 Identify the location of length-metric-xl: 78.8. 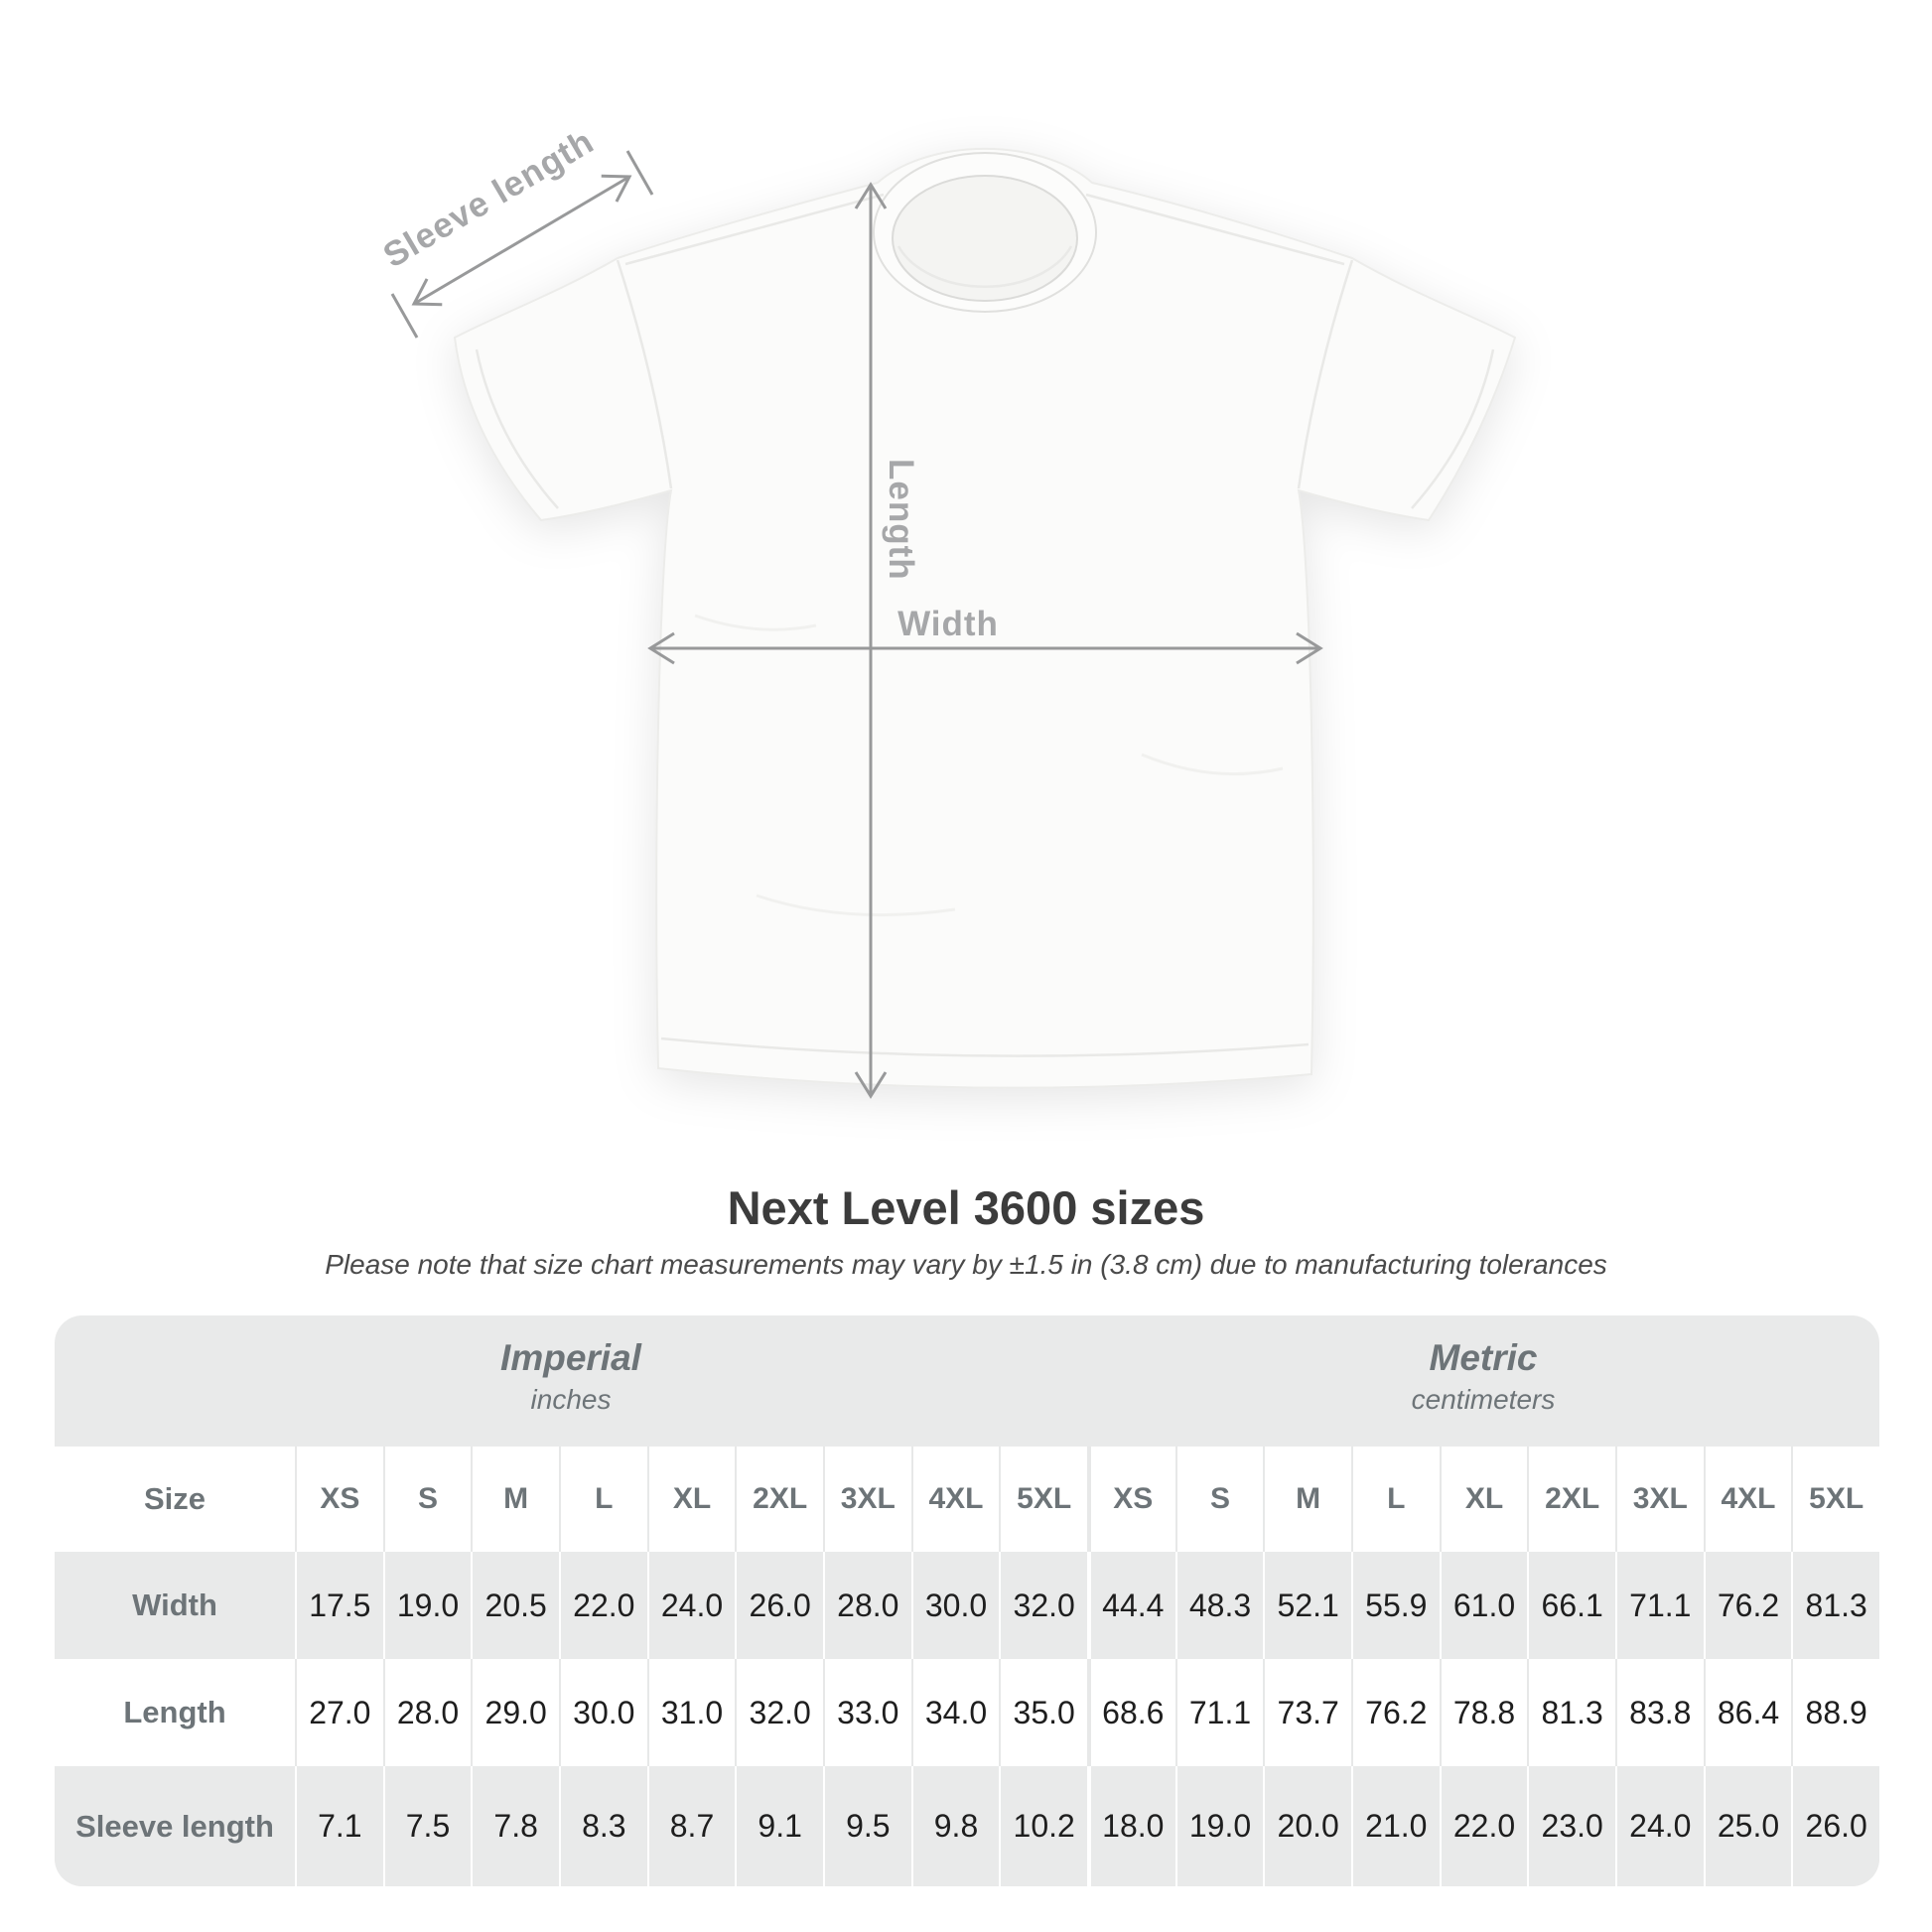
(1483, 1713).